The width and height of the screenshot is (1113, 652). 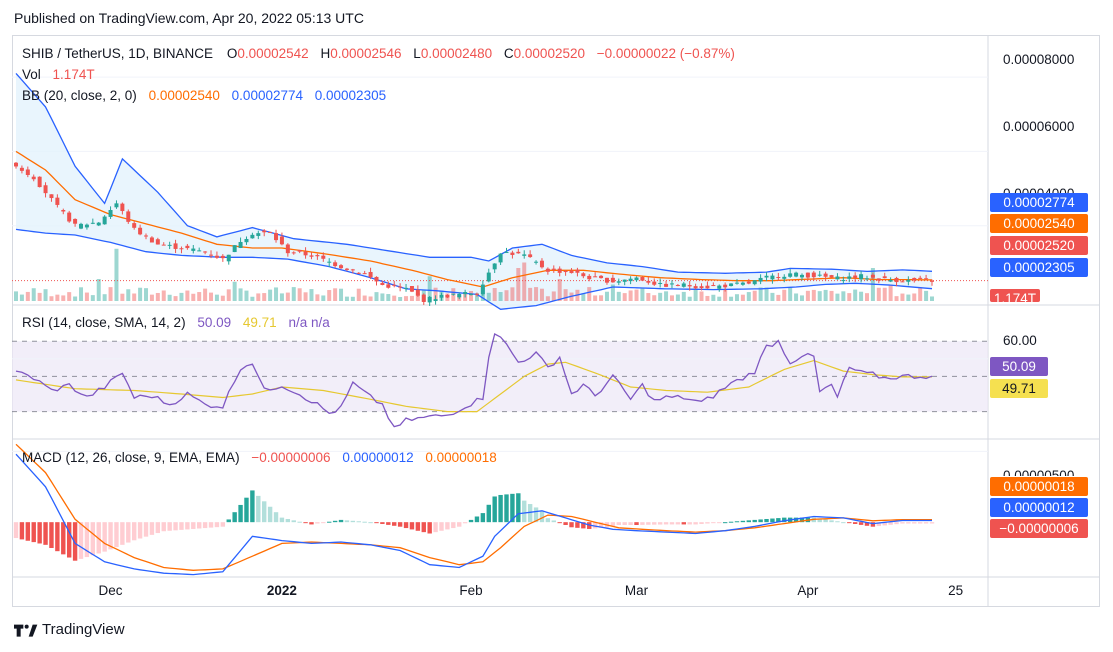 I want to click on last-price-tag: 0.00002520, so click(x=1039, y=245).